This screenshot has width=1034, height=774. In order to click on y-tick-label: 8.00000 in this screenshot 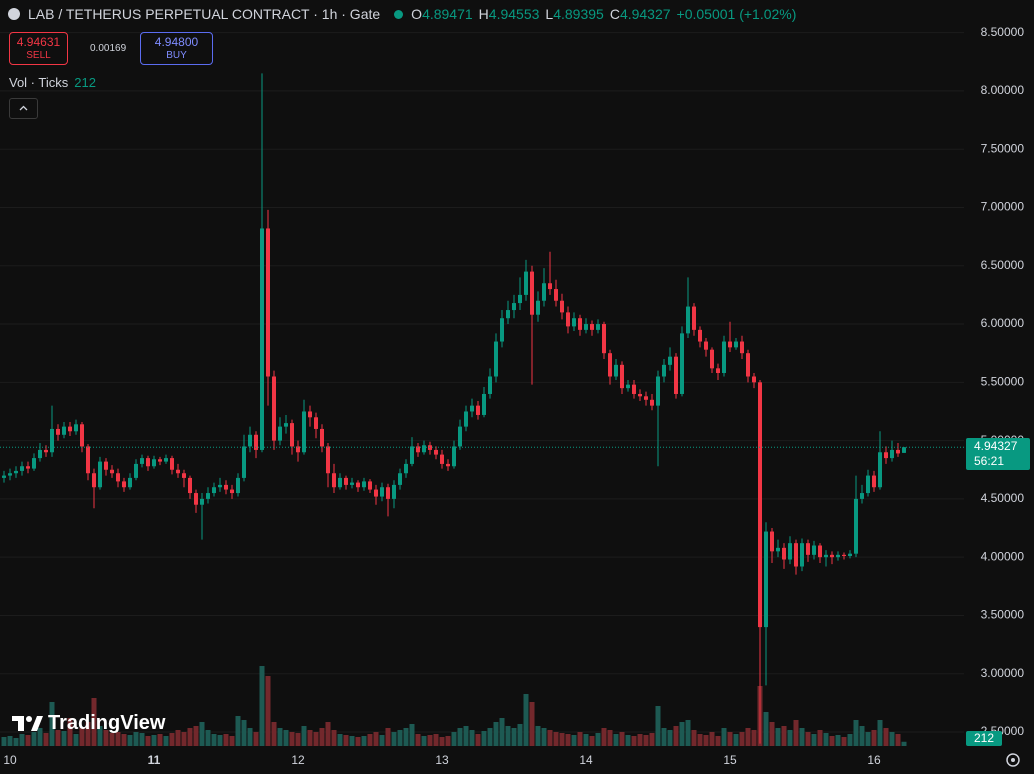, I will do `click(1003, 90)`.